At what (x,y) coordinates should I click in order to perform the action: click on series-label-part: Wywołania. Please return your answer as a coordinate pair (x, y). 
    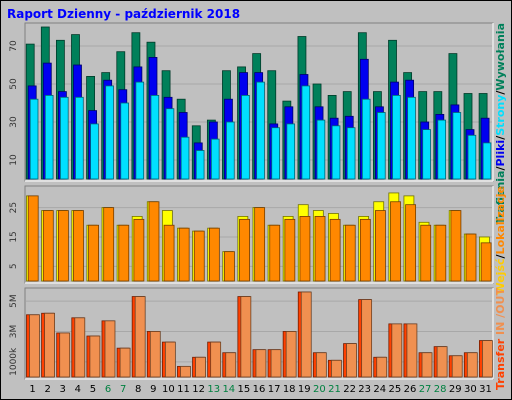
    Looking at the image, I should click on (500, 57).